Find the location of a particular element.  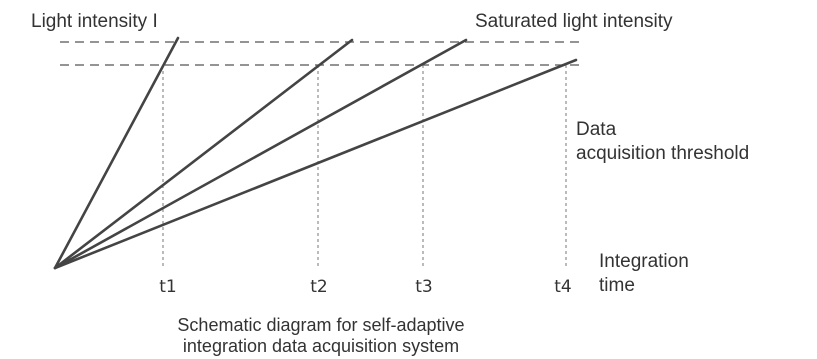

tick-label-t1: t1 is located at coordinates (167, 287).